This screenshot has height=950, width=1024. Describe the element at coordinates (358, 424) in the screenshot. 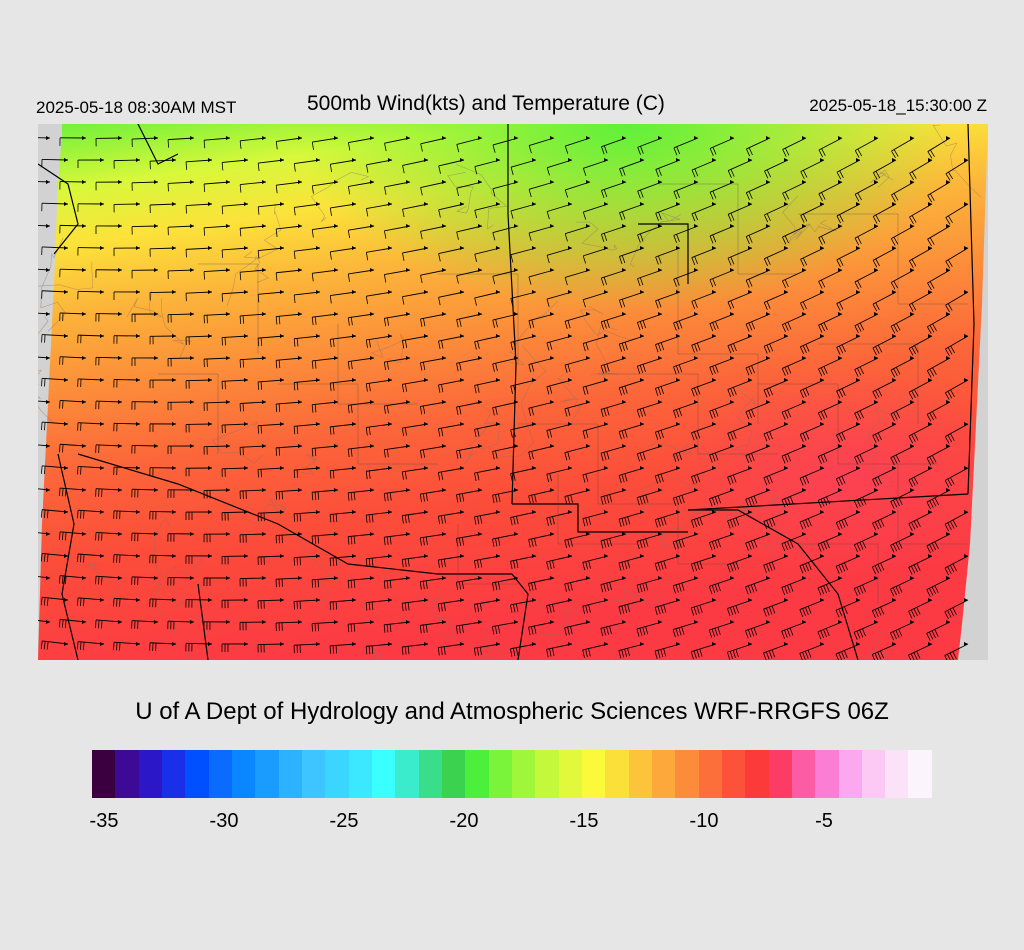

I see `county-line` at that location.